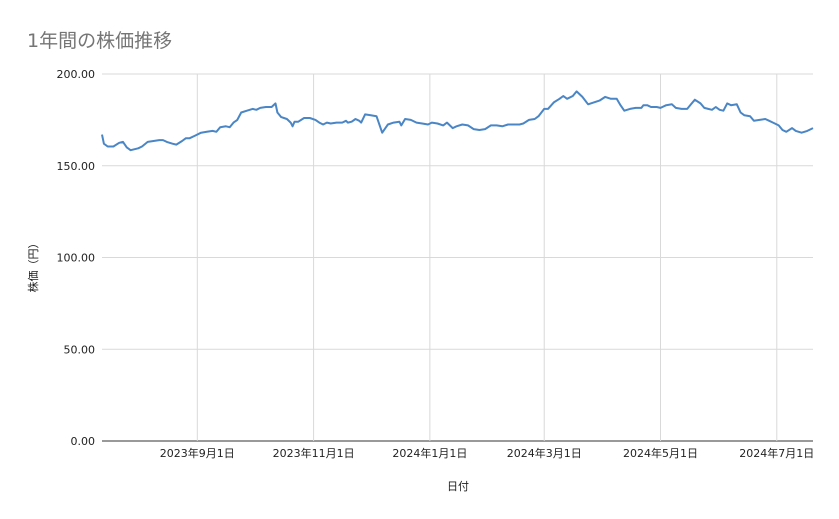 Image resolution: width=839 pixels, height=519 pixels. Describe the element at coordinates (197, 453) in the screenshot. I see `x-tick-label: 2023年9月1日` at that location.